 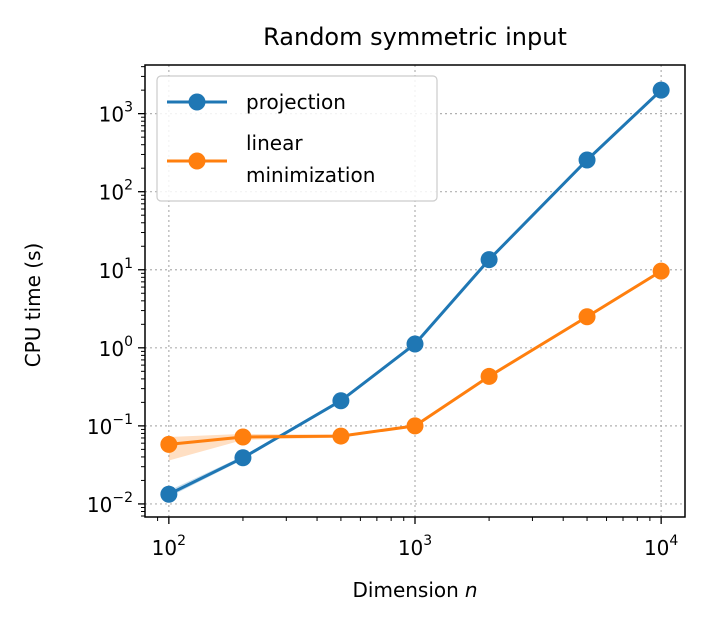 What do you see at coordinates (274, 143) in the screenshot?
I see `legend-label: linear` at bounding box center [274, 143].